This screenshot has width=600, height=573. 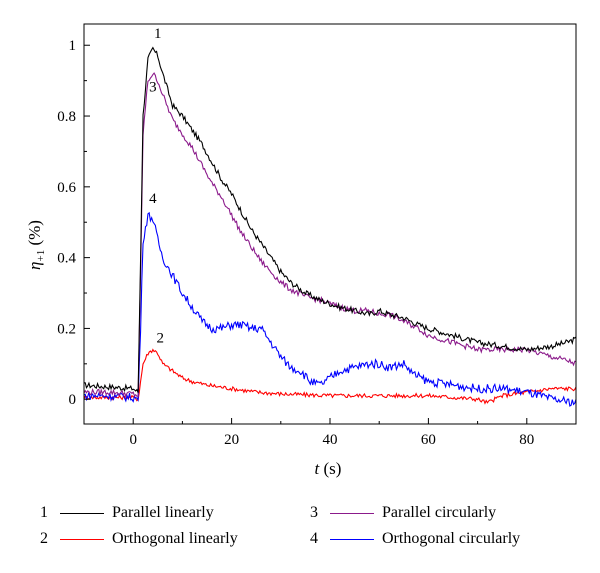 I want to click on legend-label: Orthogonal circularly, so click(x=451, y=538).